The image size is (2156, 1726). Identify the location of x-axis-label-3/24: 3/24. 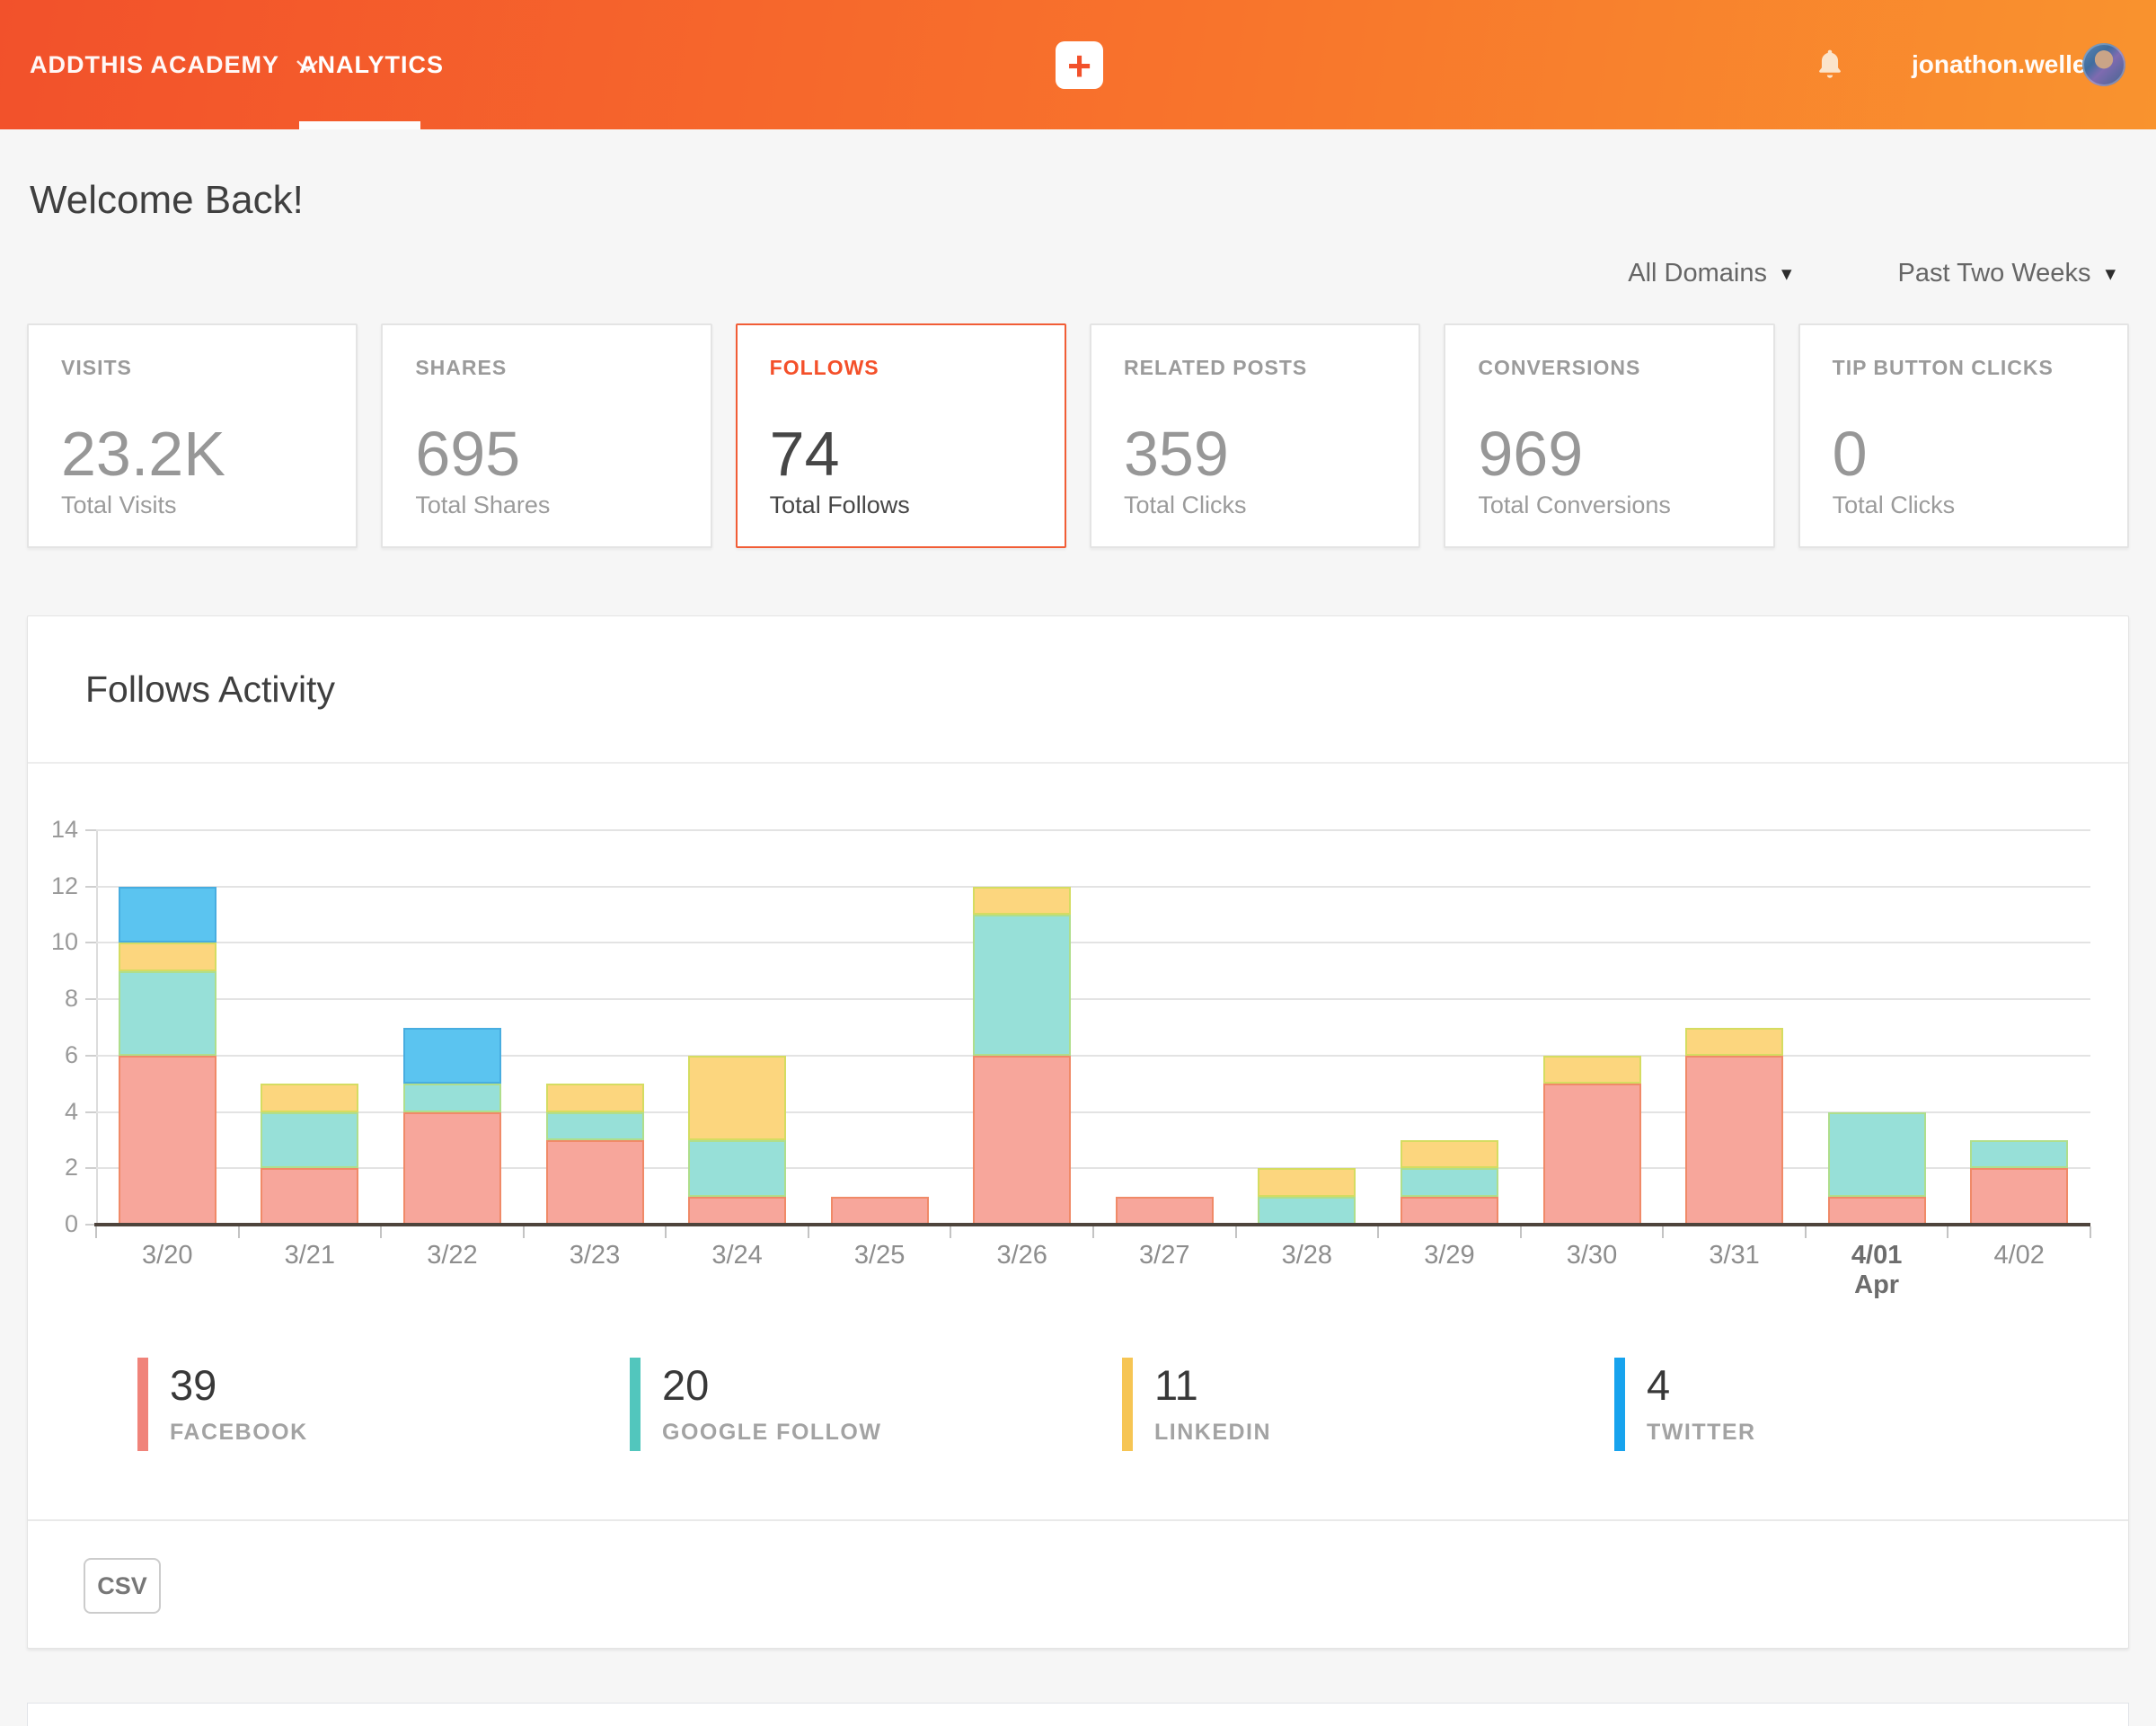
(737, 1255).